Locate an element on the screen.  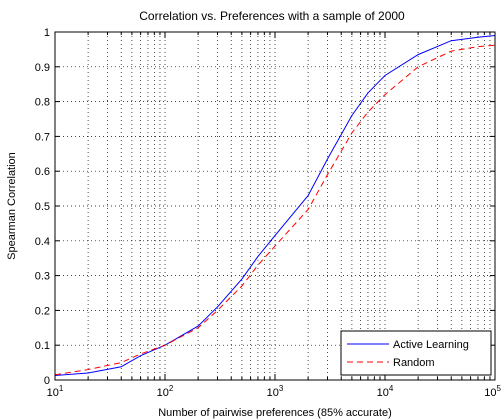
x-tick-labels: 10¹ 10² 10³ 10⁴ 10⁵ is located at coordinates (274, 391).